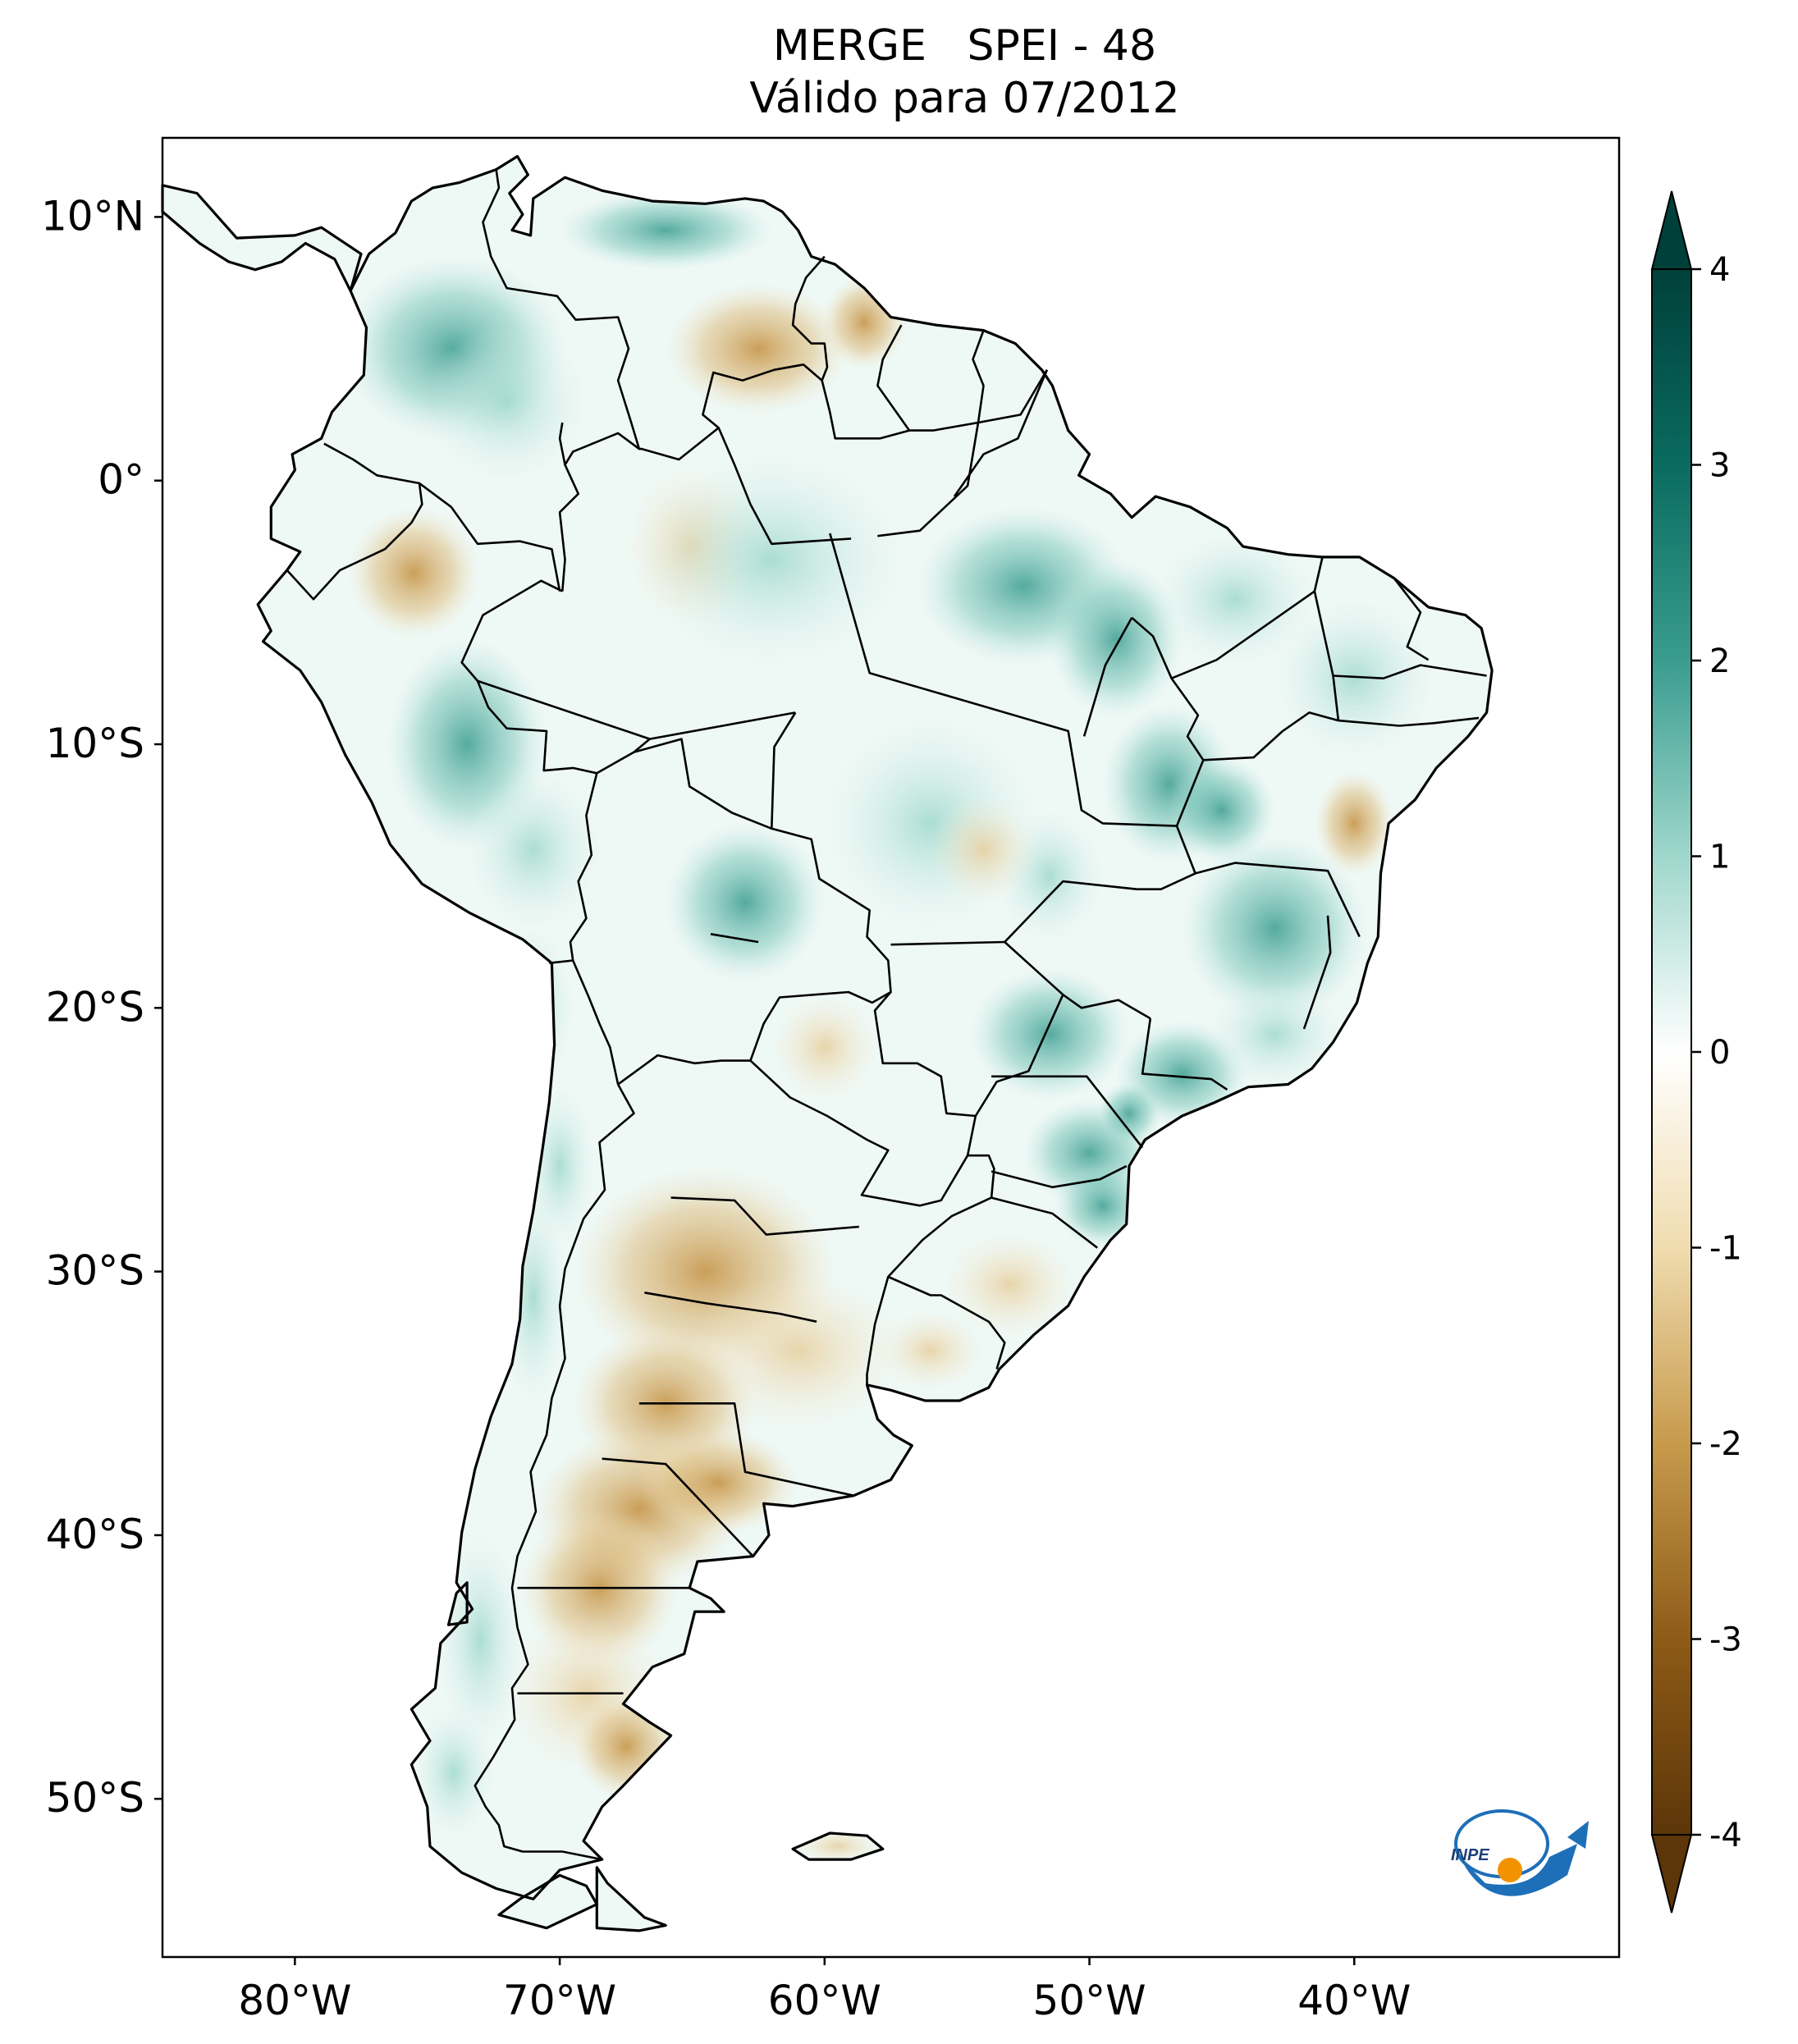  I want to click on inpe-logo: INPE, so click(1520, 1852).